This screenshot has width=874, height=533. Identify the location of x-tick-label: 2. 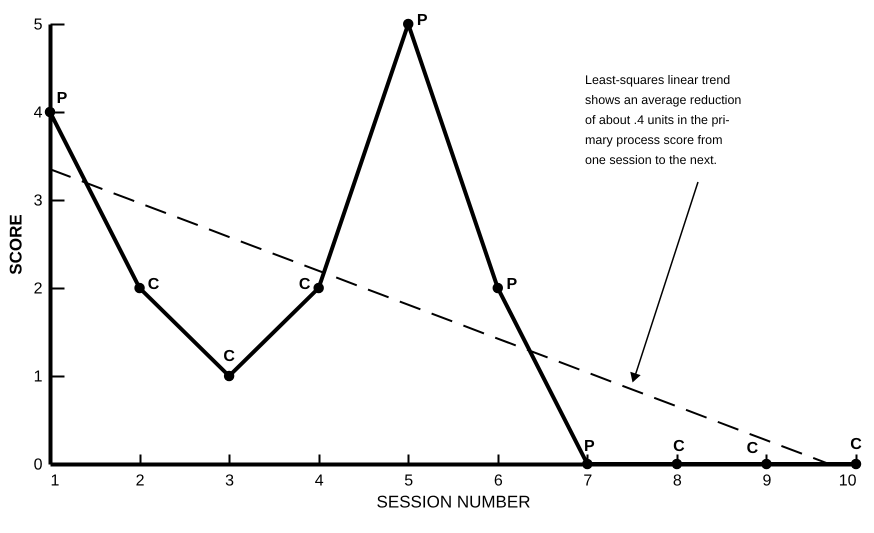
(140, 481).